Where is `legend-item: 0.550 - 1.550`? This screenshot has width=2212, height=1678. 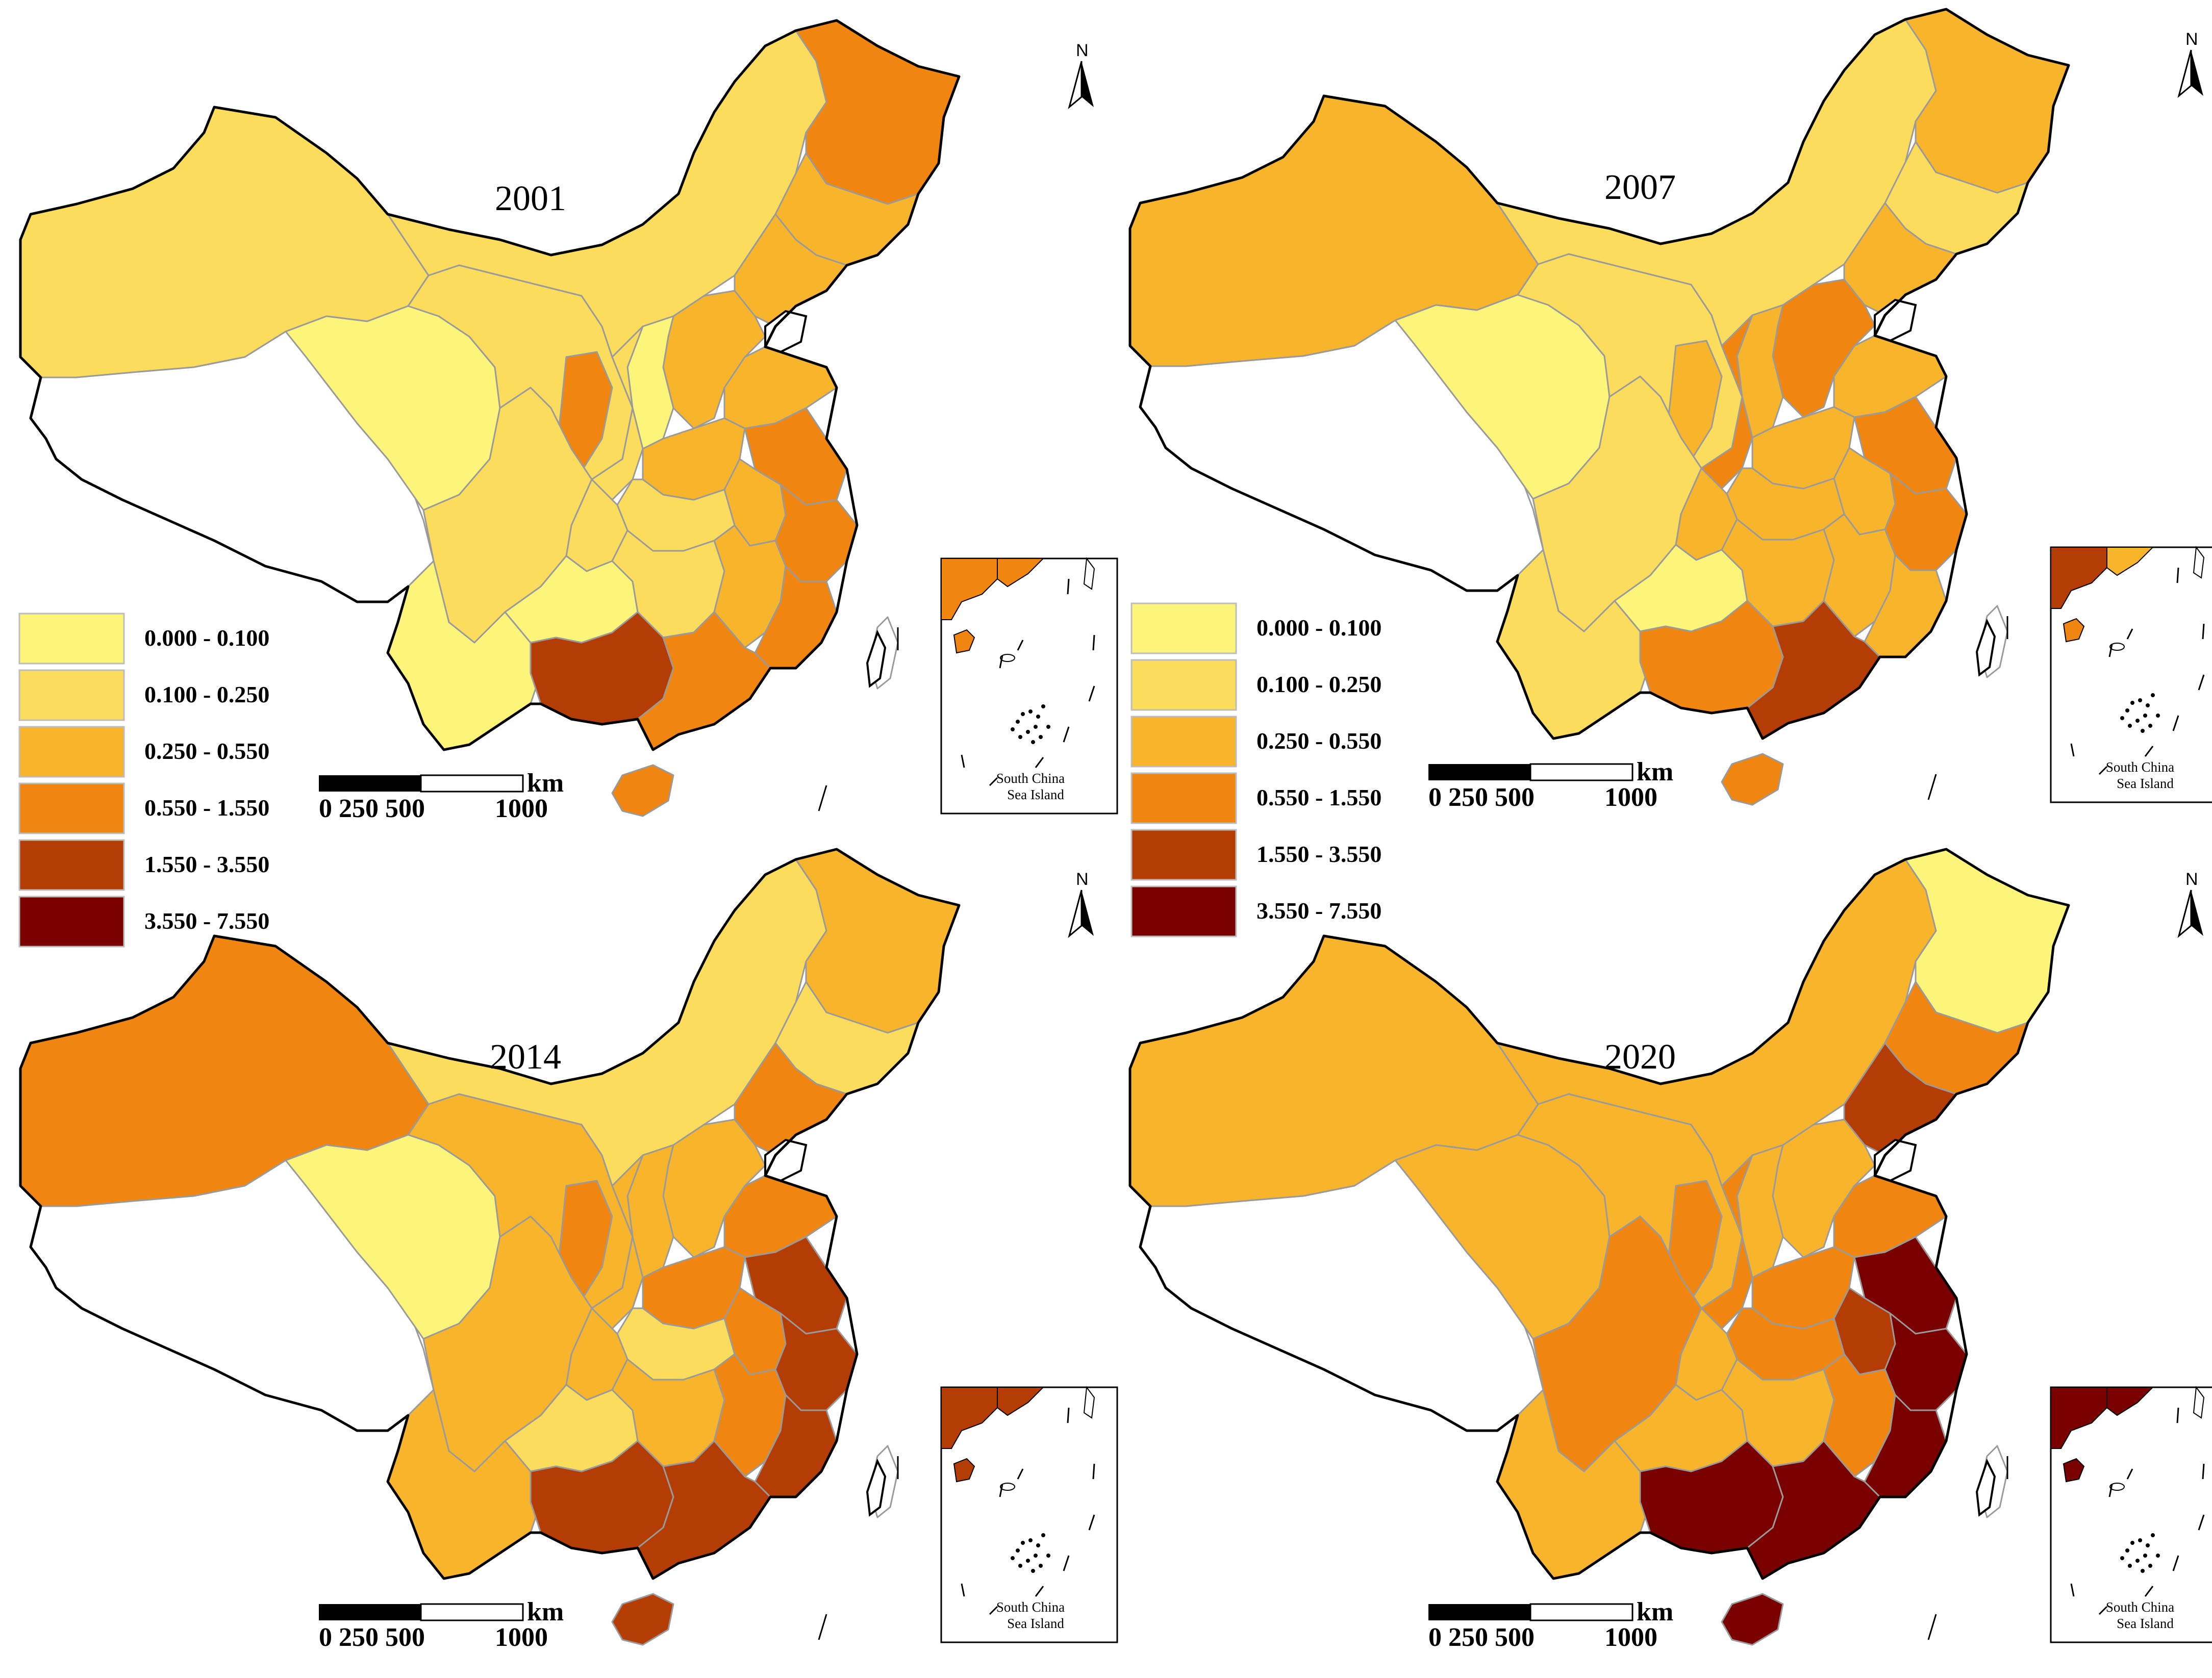
legend-item: 0.550 - 1.550 is located at coordinates (1255, 798).